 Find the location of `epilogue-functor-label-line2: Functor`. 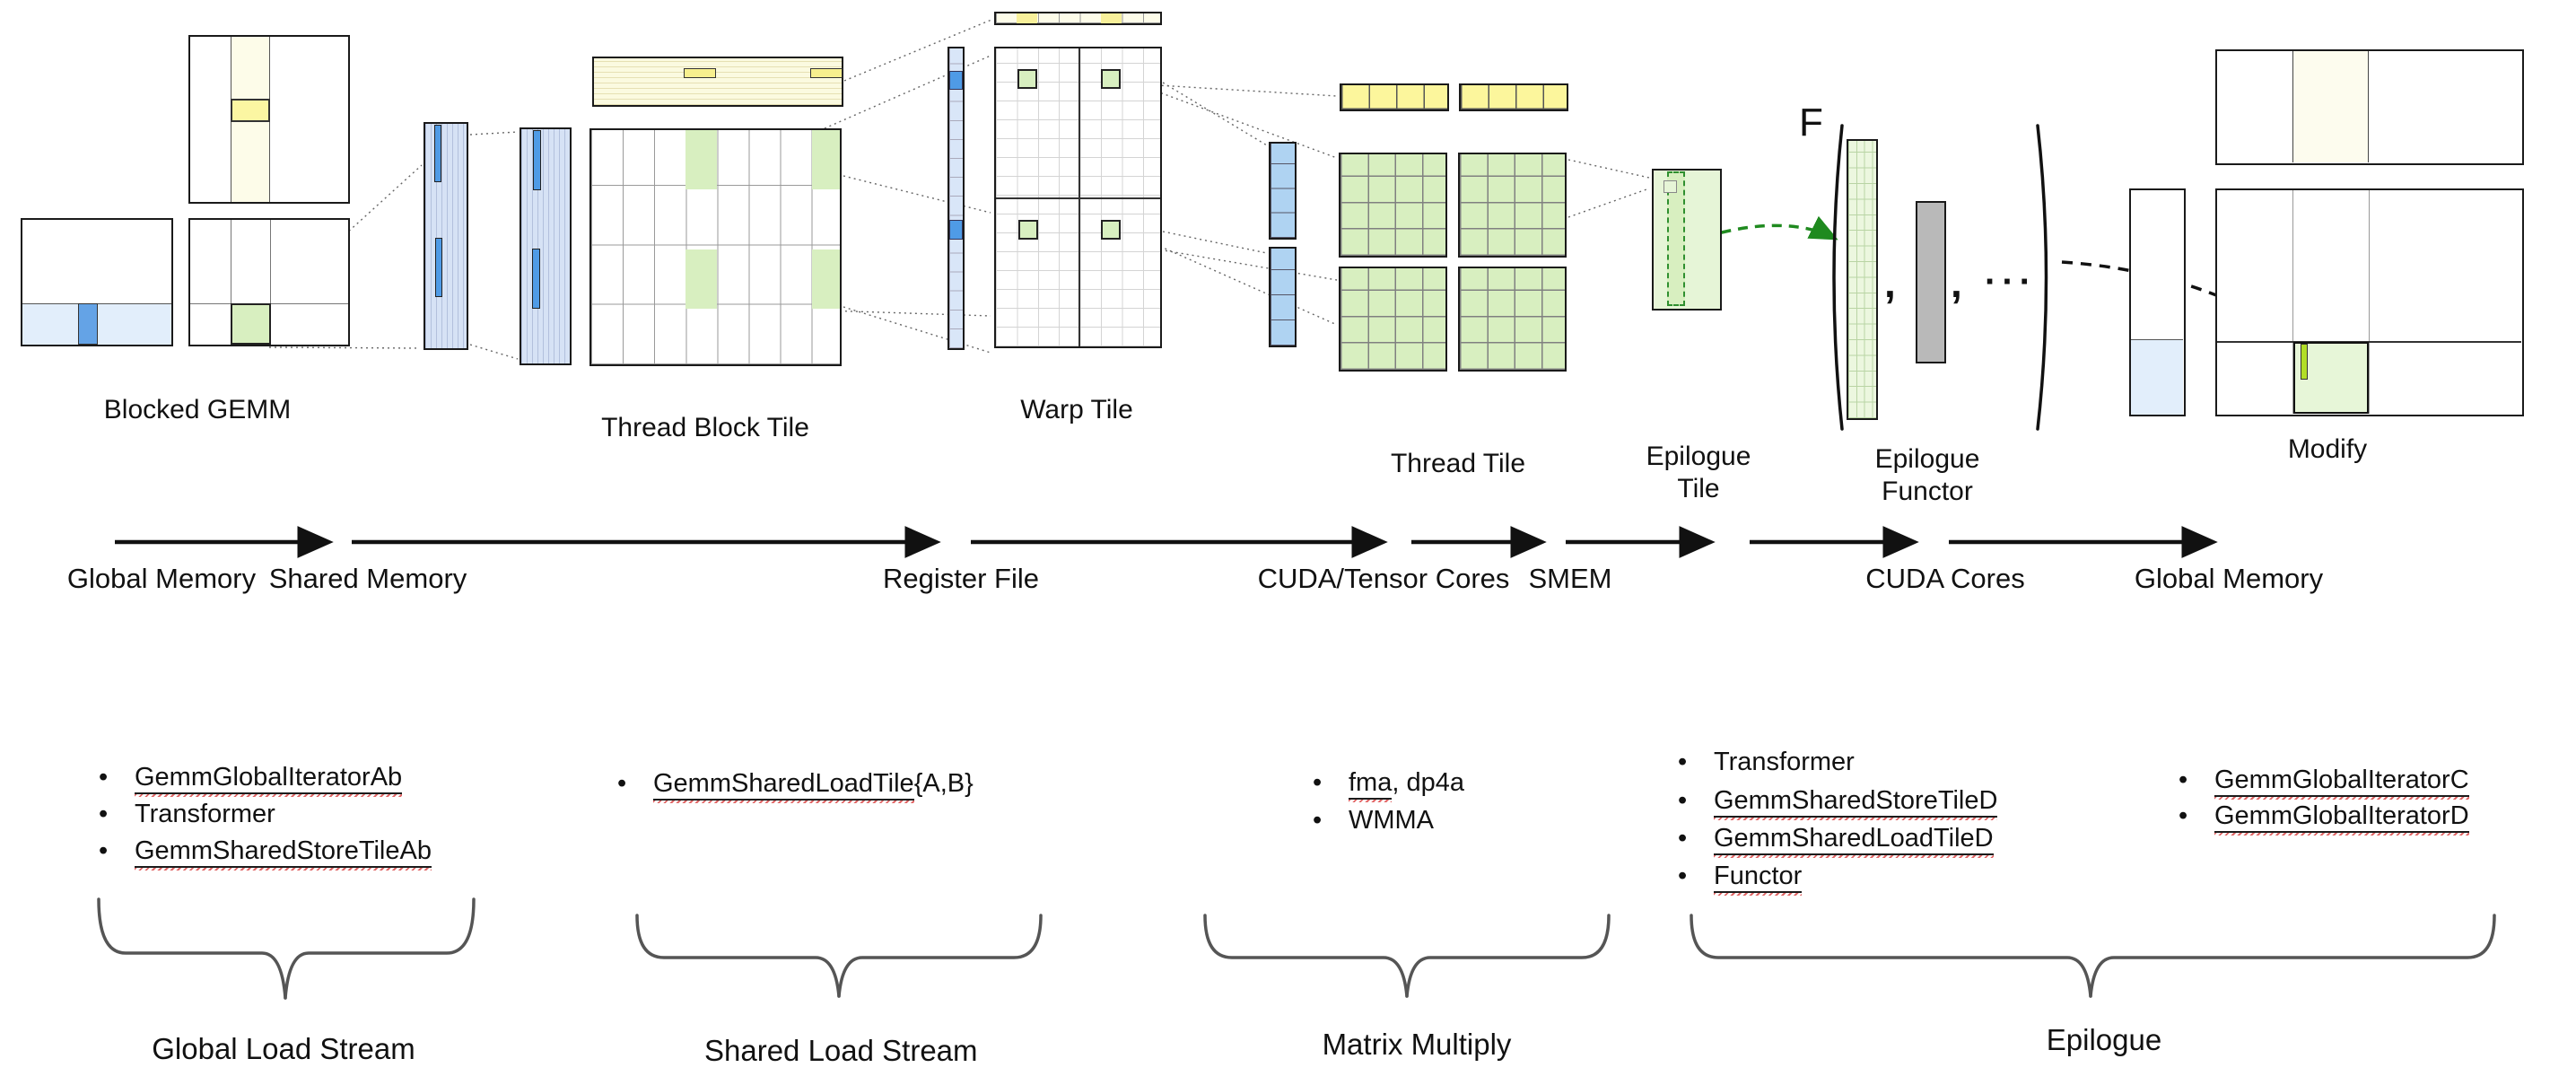

epilogue-functor-label-line2: Functor is located at coordinates (1927, 491).